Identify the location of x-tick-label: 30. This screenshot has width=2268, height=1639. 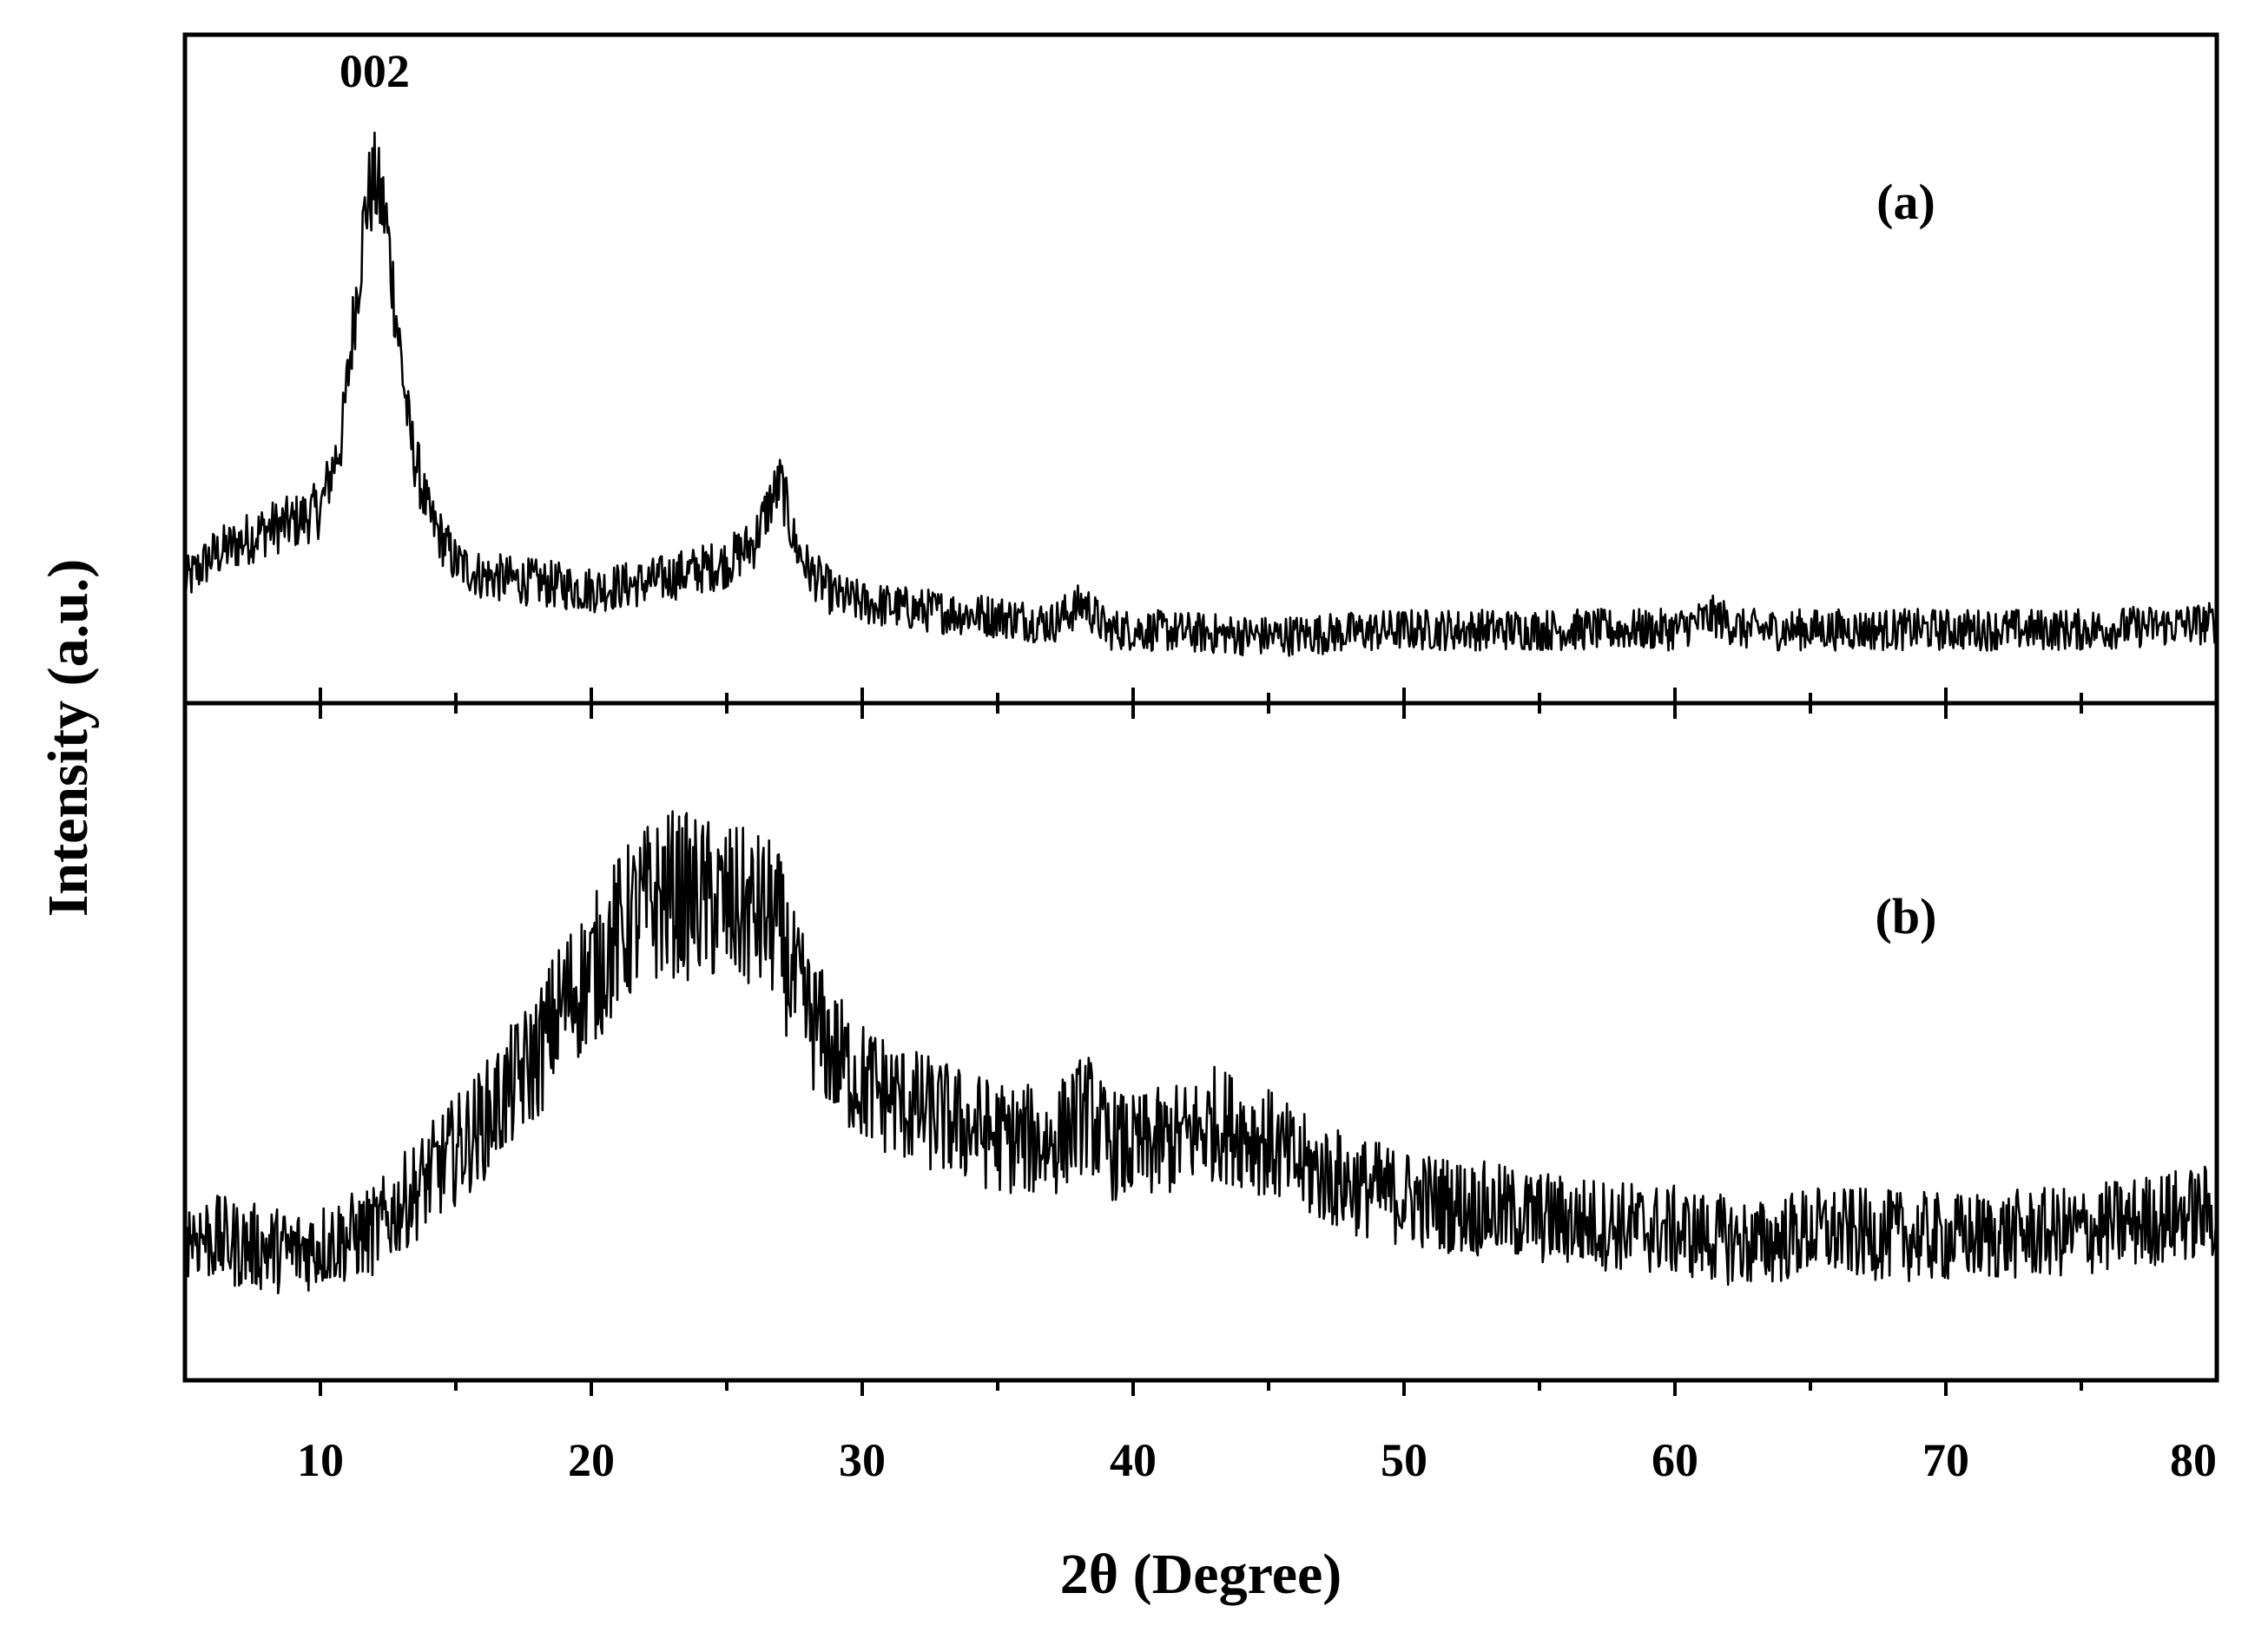
(863, 1460).